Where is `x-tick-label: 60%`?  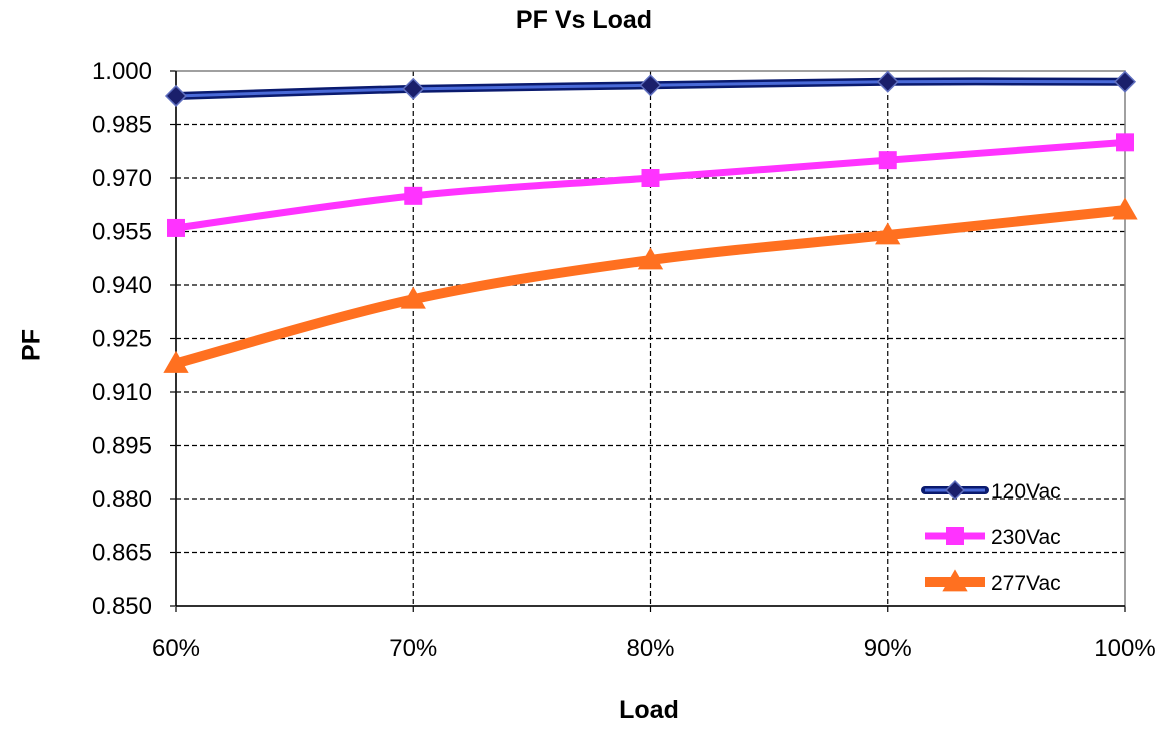
x-tick-label: 60% is located at coordinates (176, 648).